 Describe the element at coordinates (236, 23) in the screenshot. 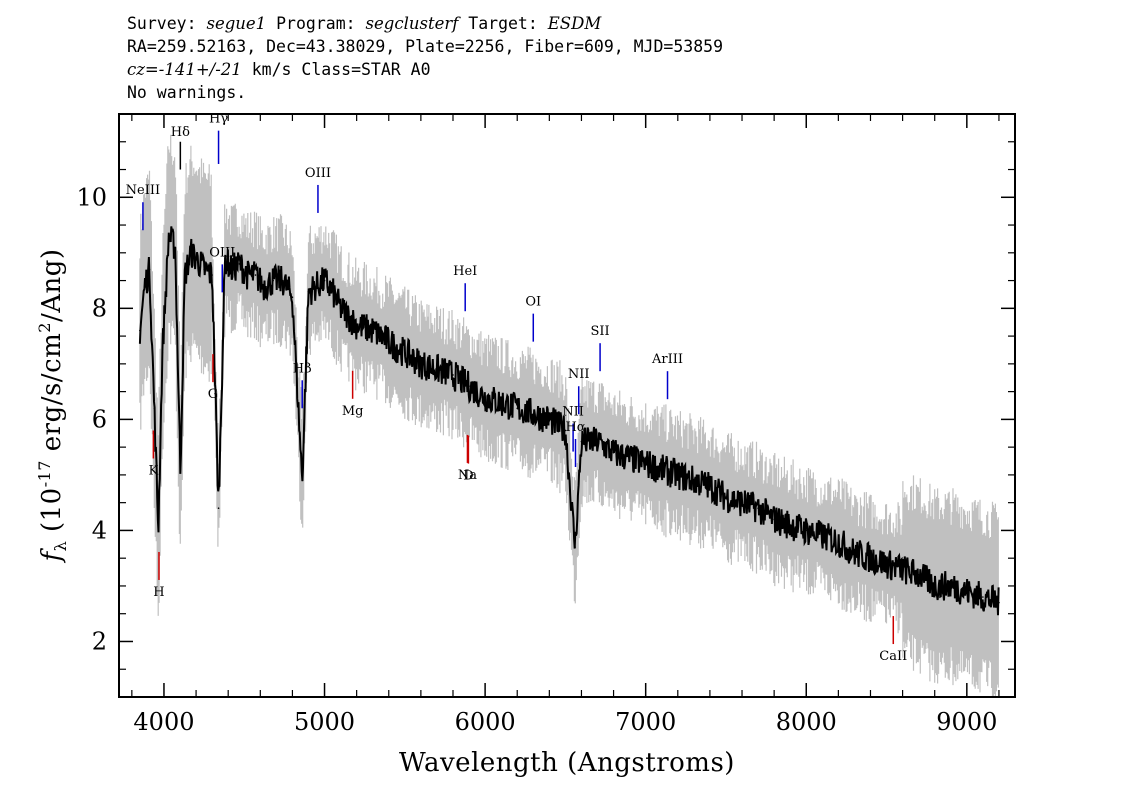

I see `survey-value: segue1` at that location.